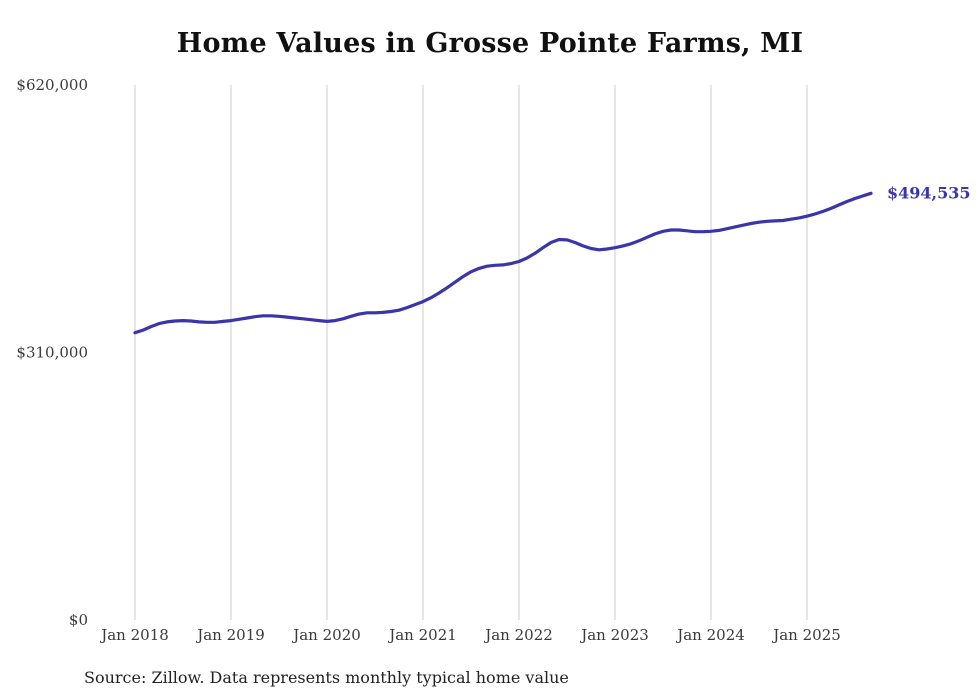 This screenshot has width=980, height=699. I want to click on chart-title: Home Values in Grosse Pointe Farms, MI, so click(490, 43).